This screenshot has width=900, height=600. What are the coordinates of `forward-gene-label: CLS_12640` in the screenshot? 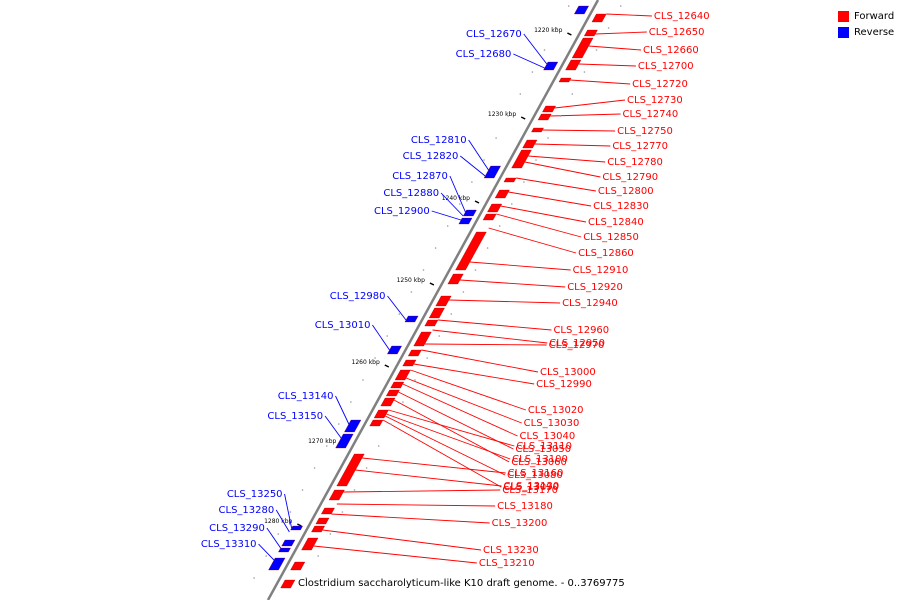 It's located at (682, 16).